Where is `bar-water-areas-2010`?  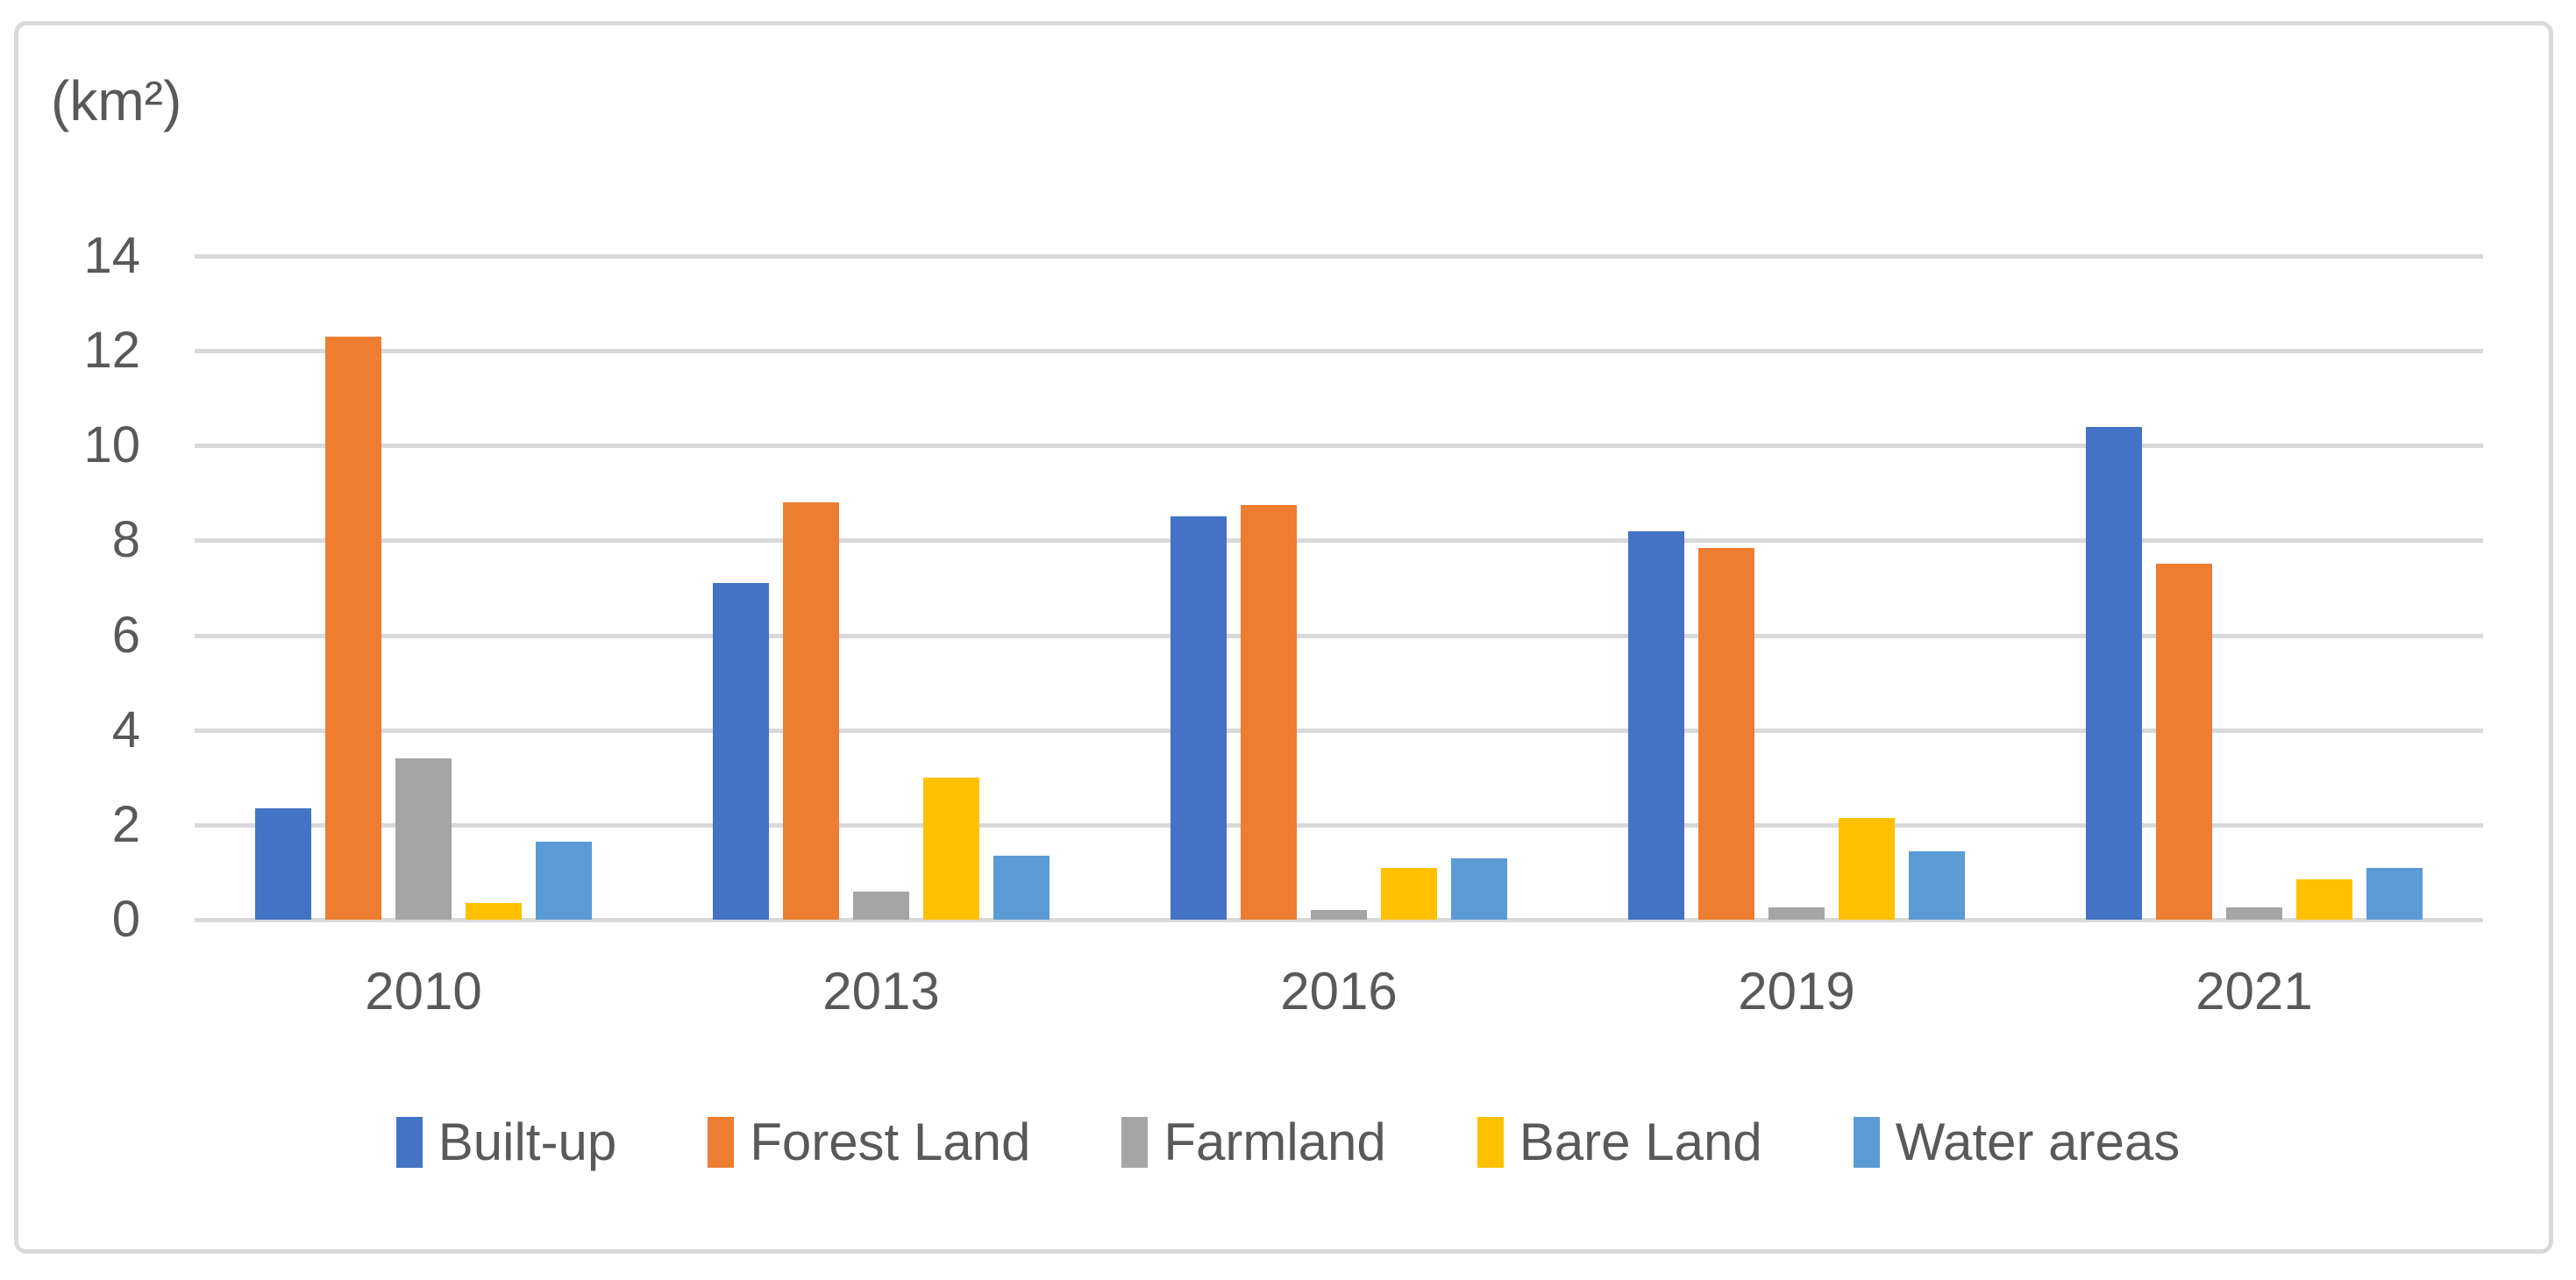
bar-water-areas-2010 is located at coordinates (564, 880).